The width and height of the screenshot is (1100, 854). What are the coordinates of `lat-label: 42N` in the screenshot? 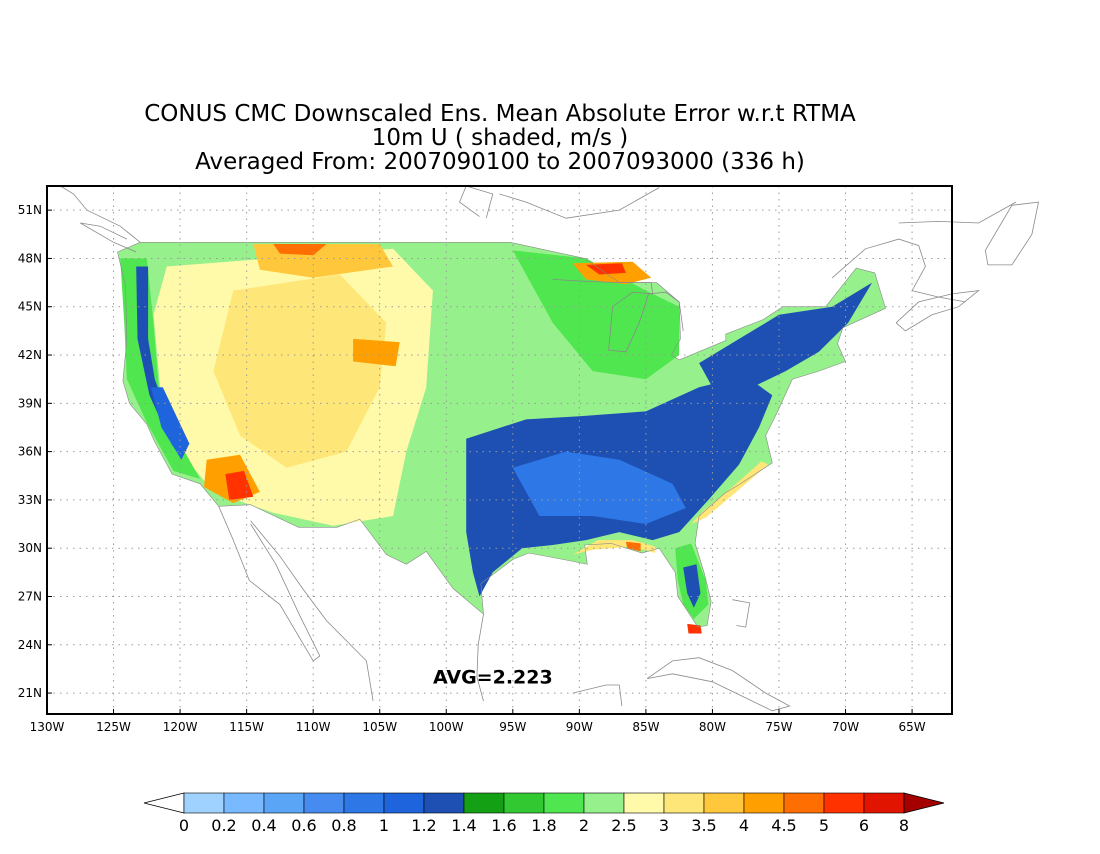 It's located at (30, 355).